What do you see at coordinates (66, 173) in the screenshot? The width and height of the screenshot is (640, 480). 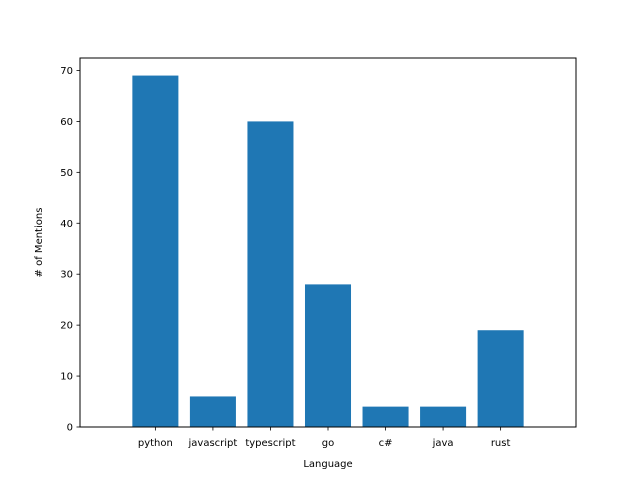 I see `y-tick-label: 50` at bounding box center [66, 173].